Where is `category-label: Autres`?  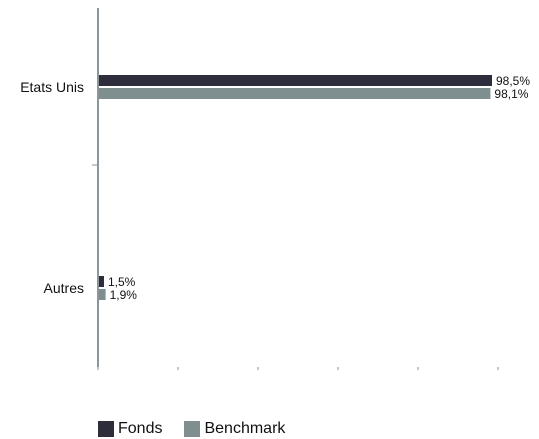 category-label: Autres is located at coordinates (64, 288).